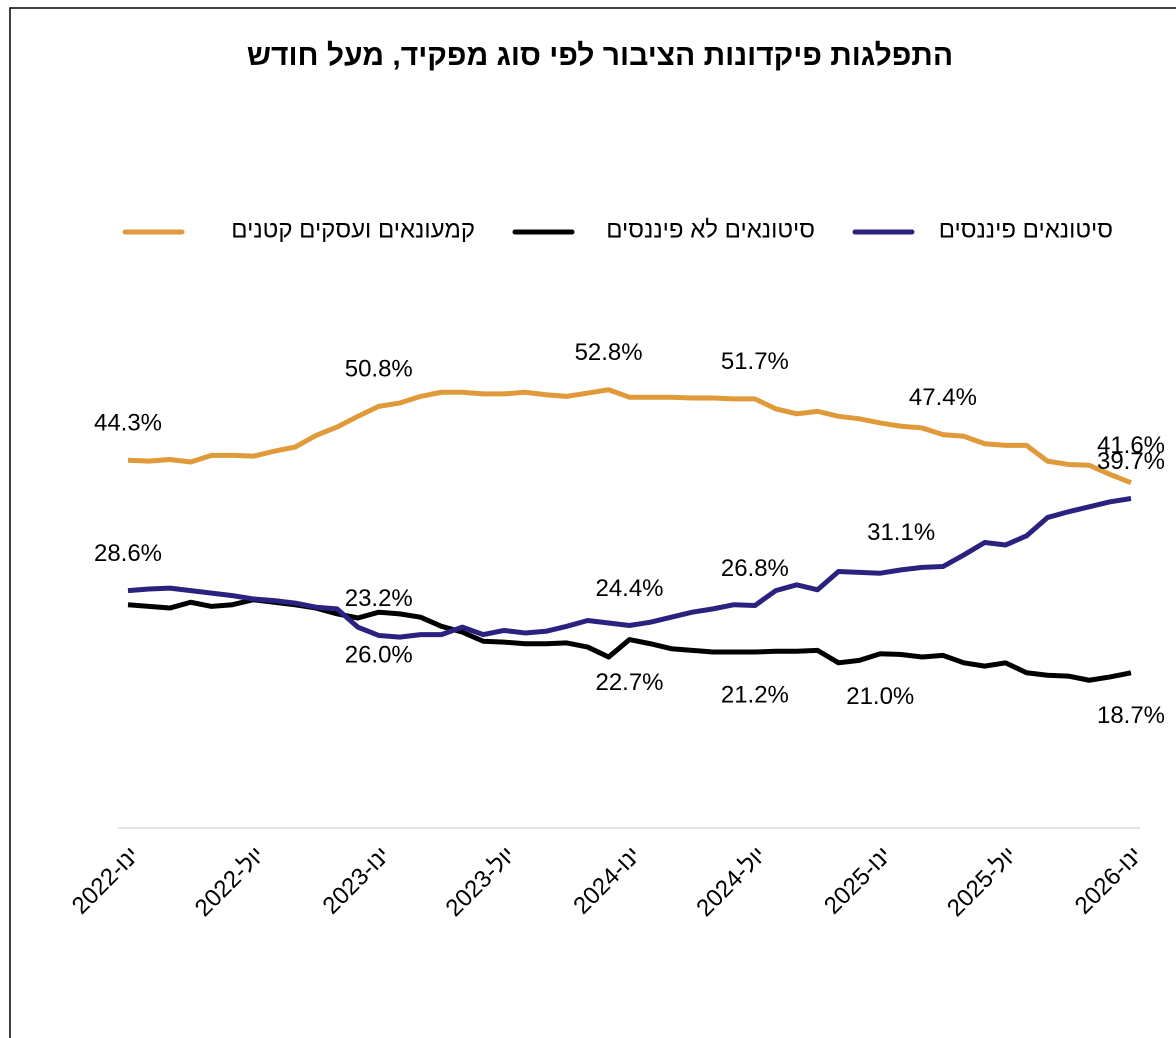 This screenshot has height=1038, width=1176. What do you see at coordinates (379, 598) in the screenshot?
I see `data-label: 23.2%` at bounding box center [379, 598].